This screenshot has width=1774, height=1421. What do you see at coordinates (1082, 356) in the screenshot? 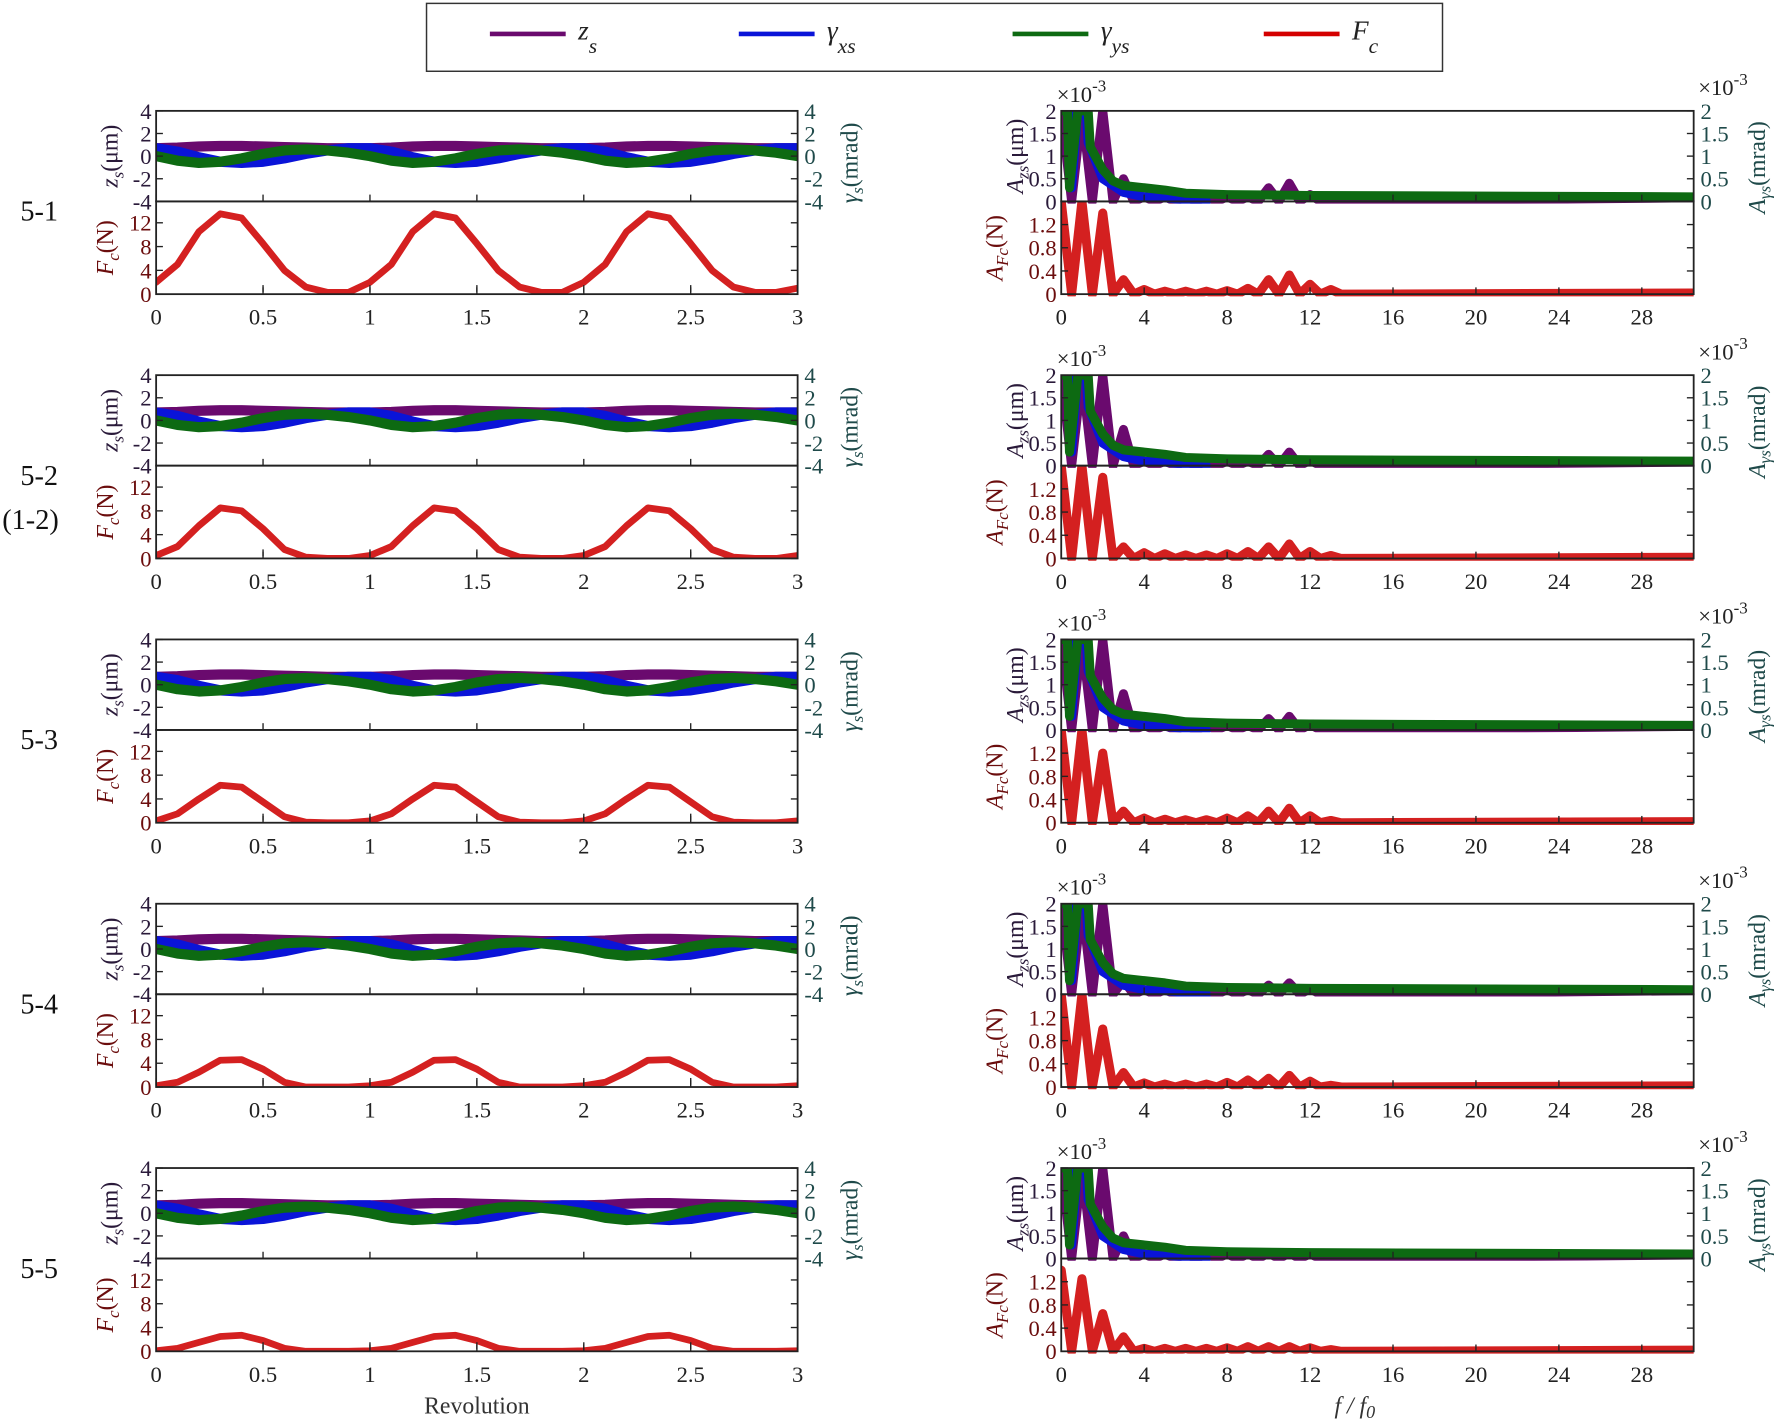
I see `left-exponent-label: ×10⁻³` at bounding box center [1082, 356].